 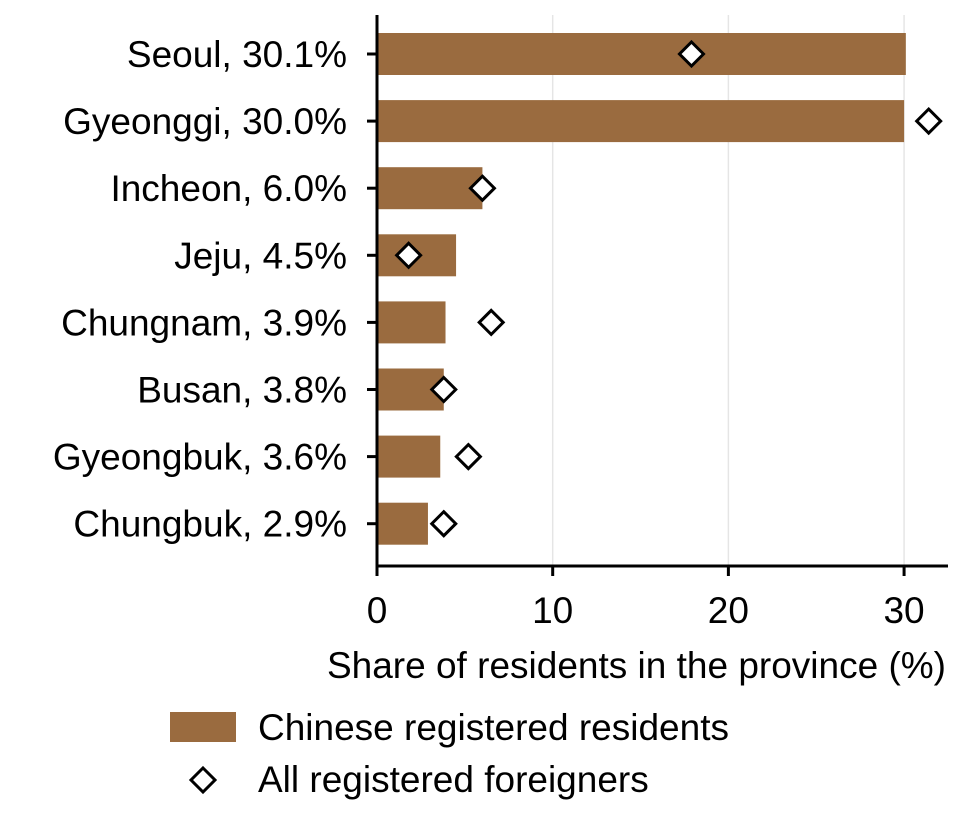 I want to click on x-tick-label-2: 20, so click(x=728, y=610).